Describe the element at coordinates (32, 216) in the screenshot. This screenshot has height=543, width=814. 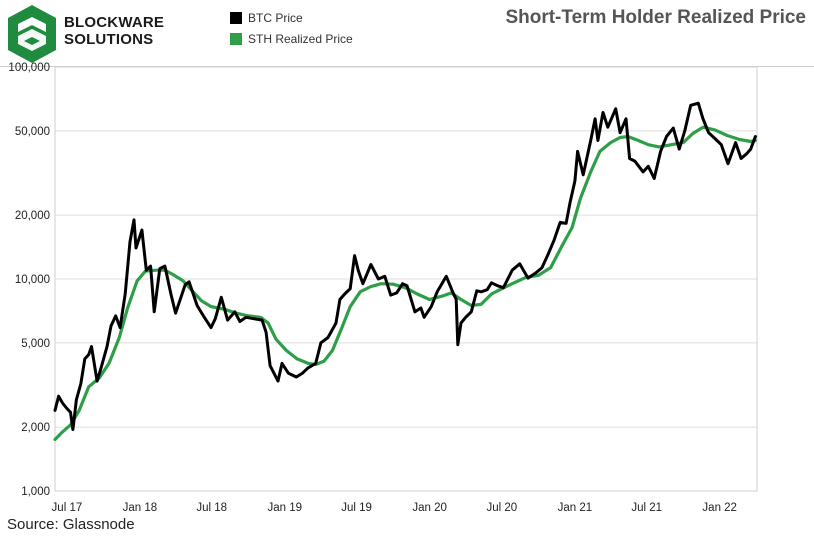
I see `y-tick-label: 20,000` at that location.